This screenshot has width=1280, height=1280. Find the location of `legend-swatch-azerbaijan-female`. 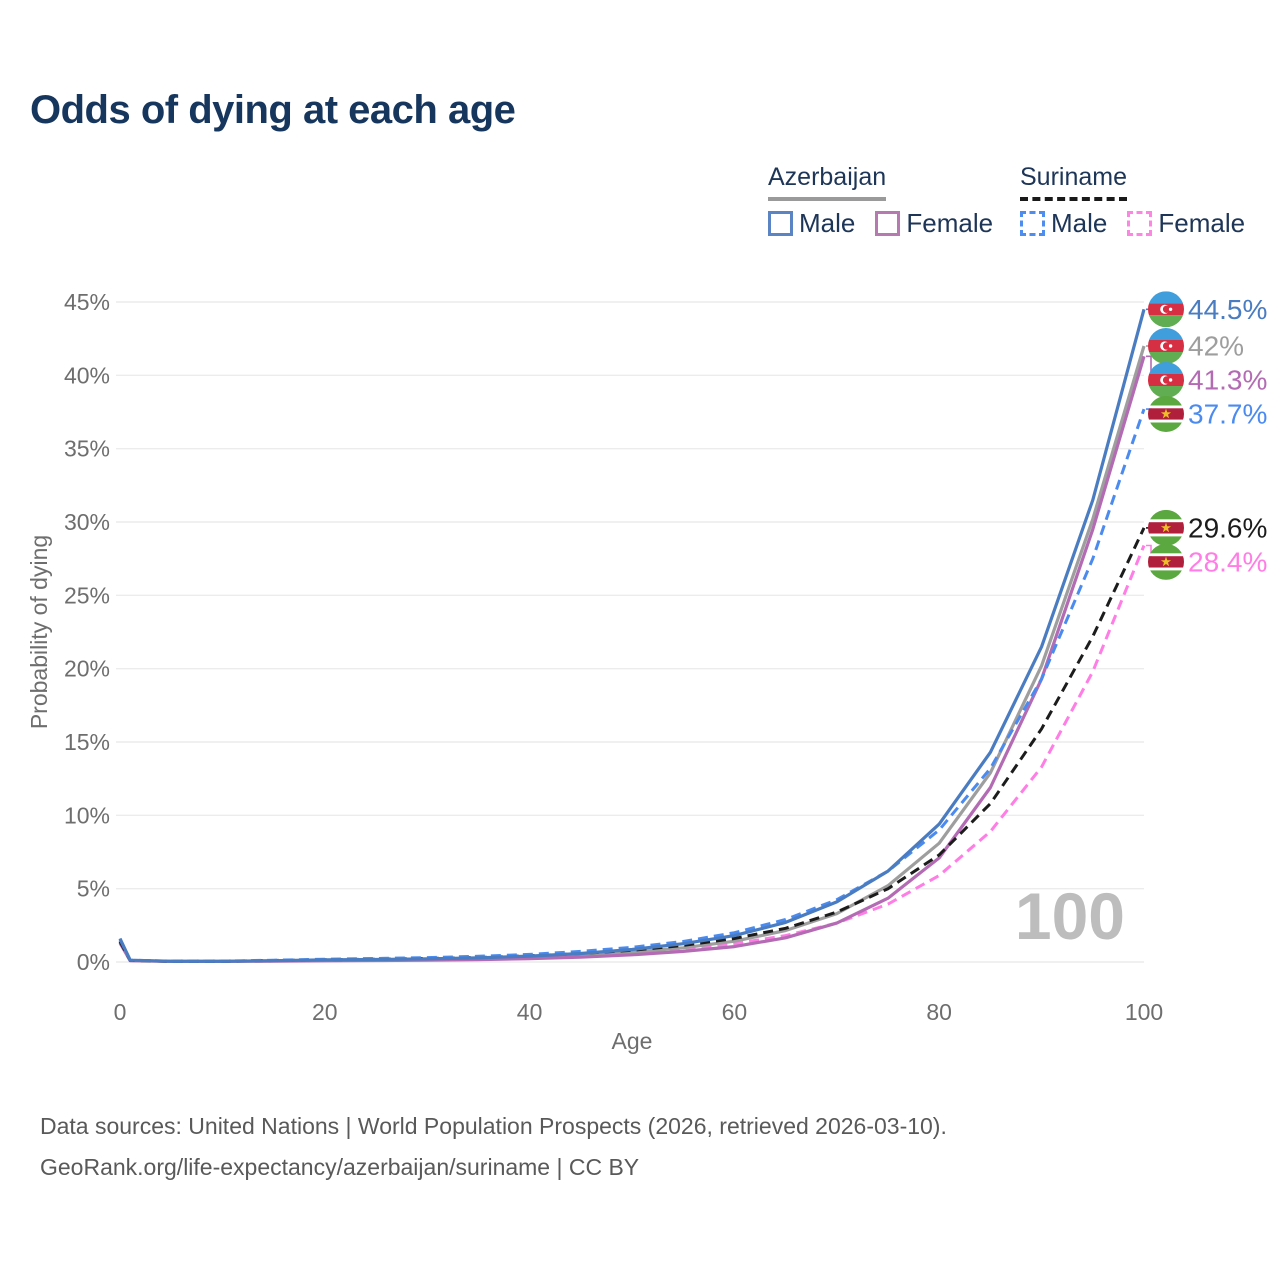

legend-swatch-azerbaijan-female is located at coordinates (888, 223).